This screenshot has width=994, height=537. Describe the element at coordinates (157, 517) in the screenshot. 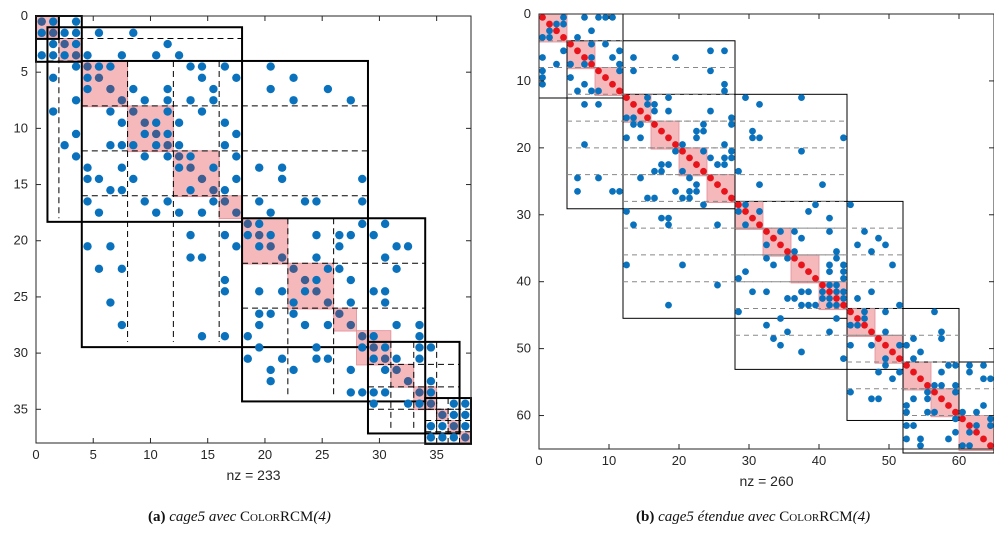

I see `caption-a-label: (a)` at that location.